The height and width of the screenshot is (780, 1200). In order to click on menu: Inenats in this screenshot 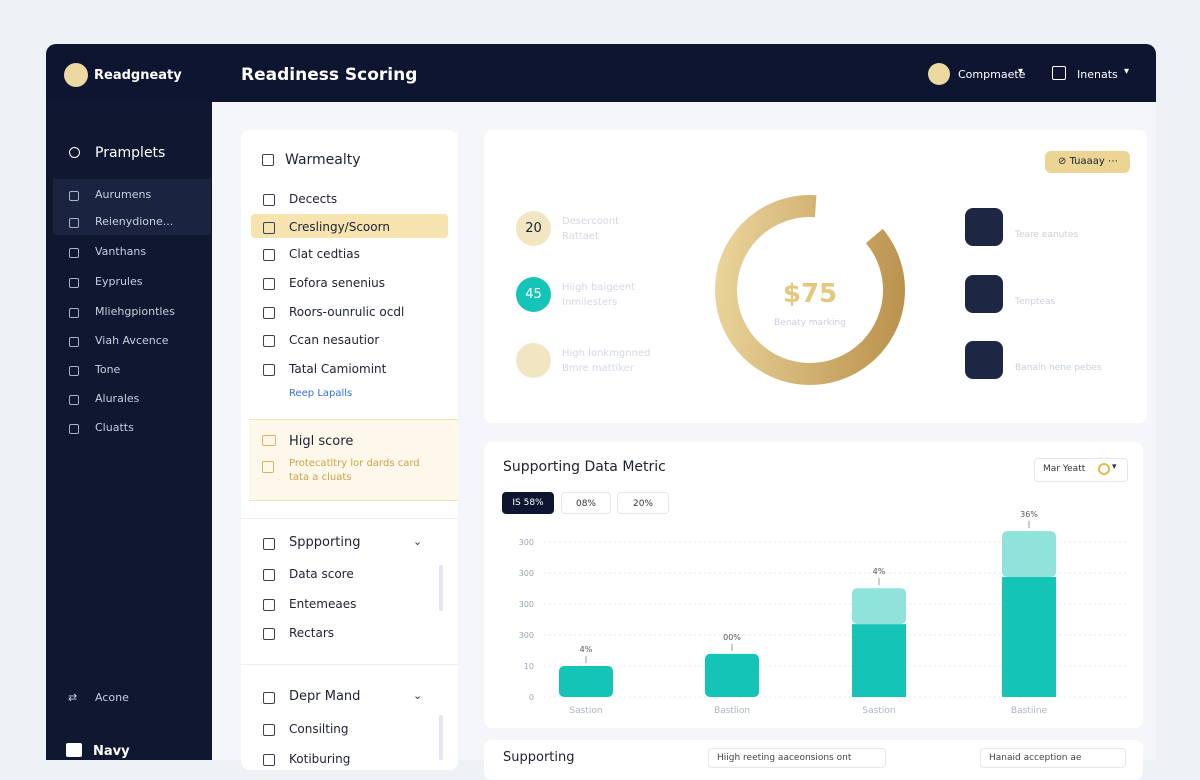, I will do `click(1097, 74)`.